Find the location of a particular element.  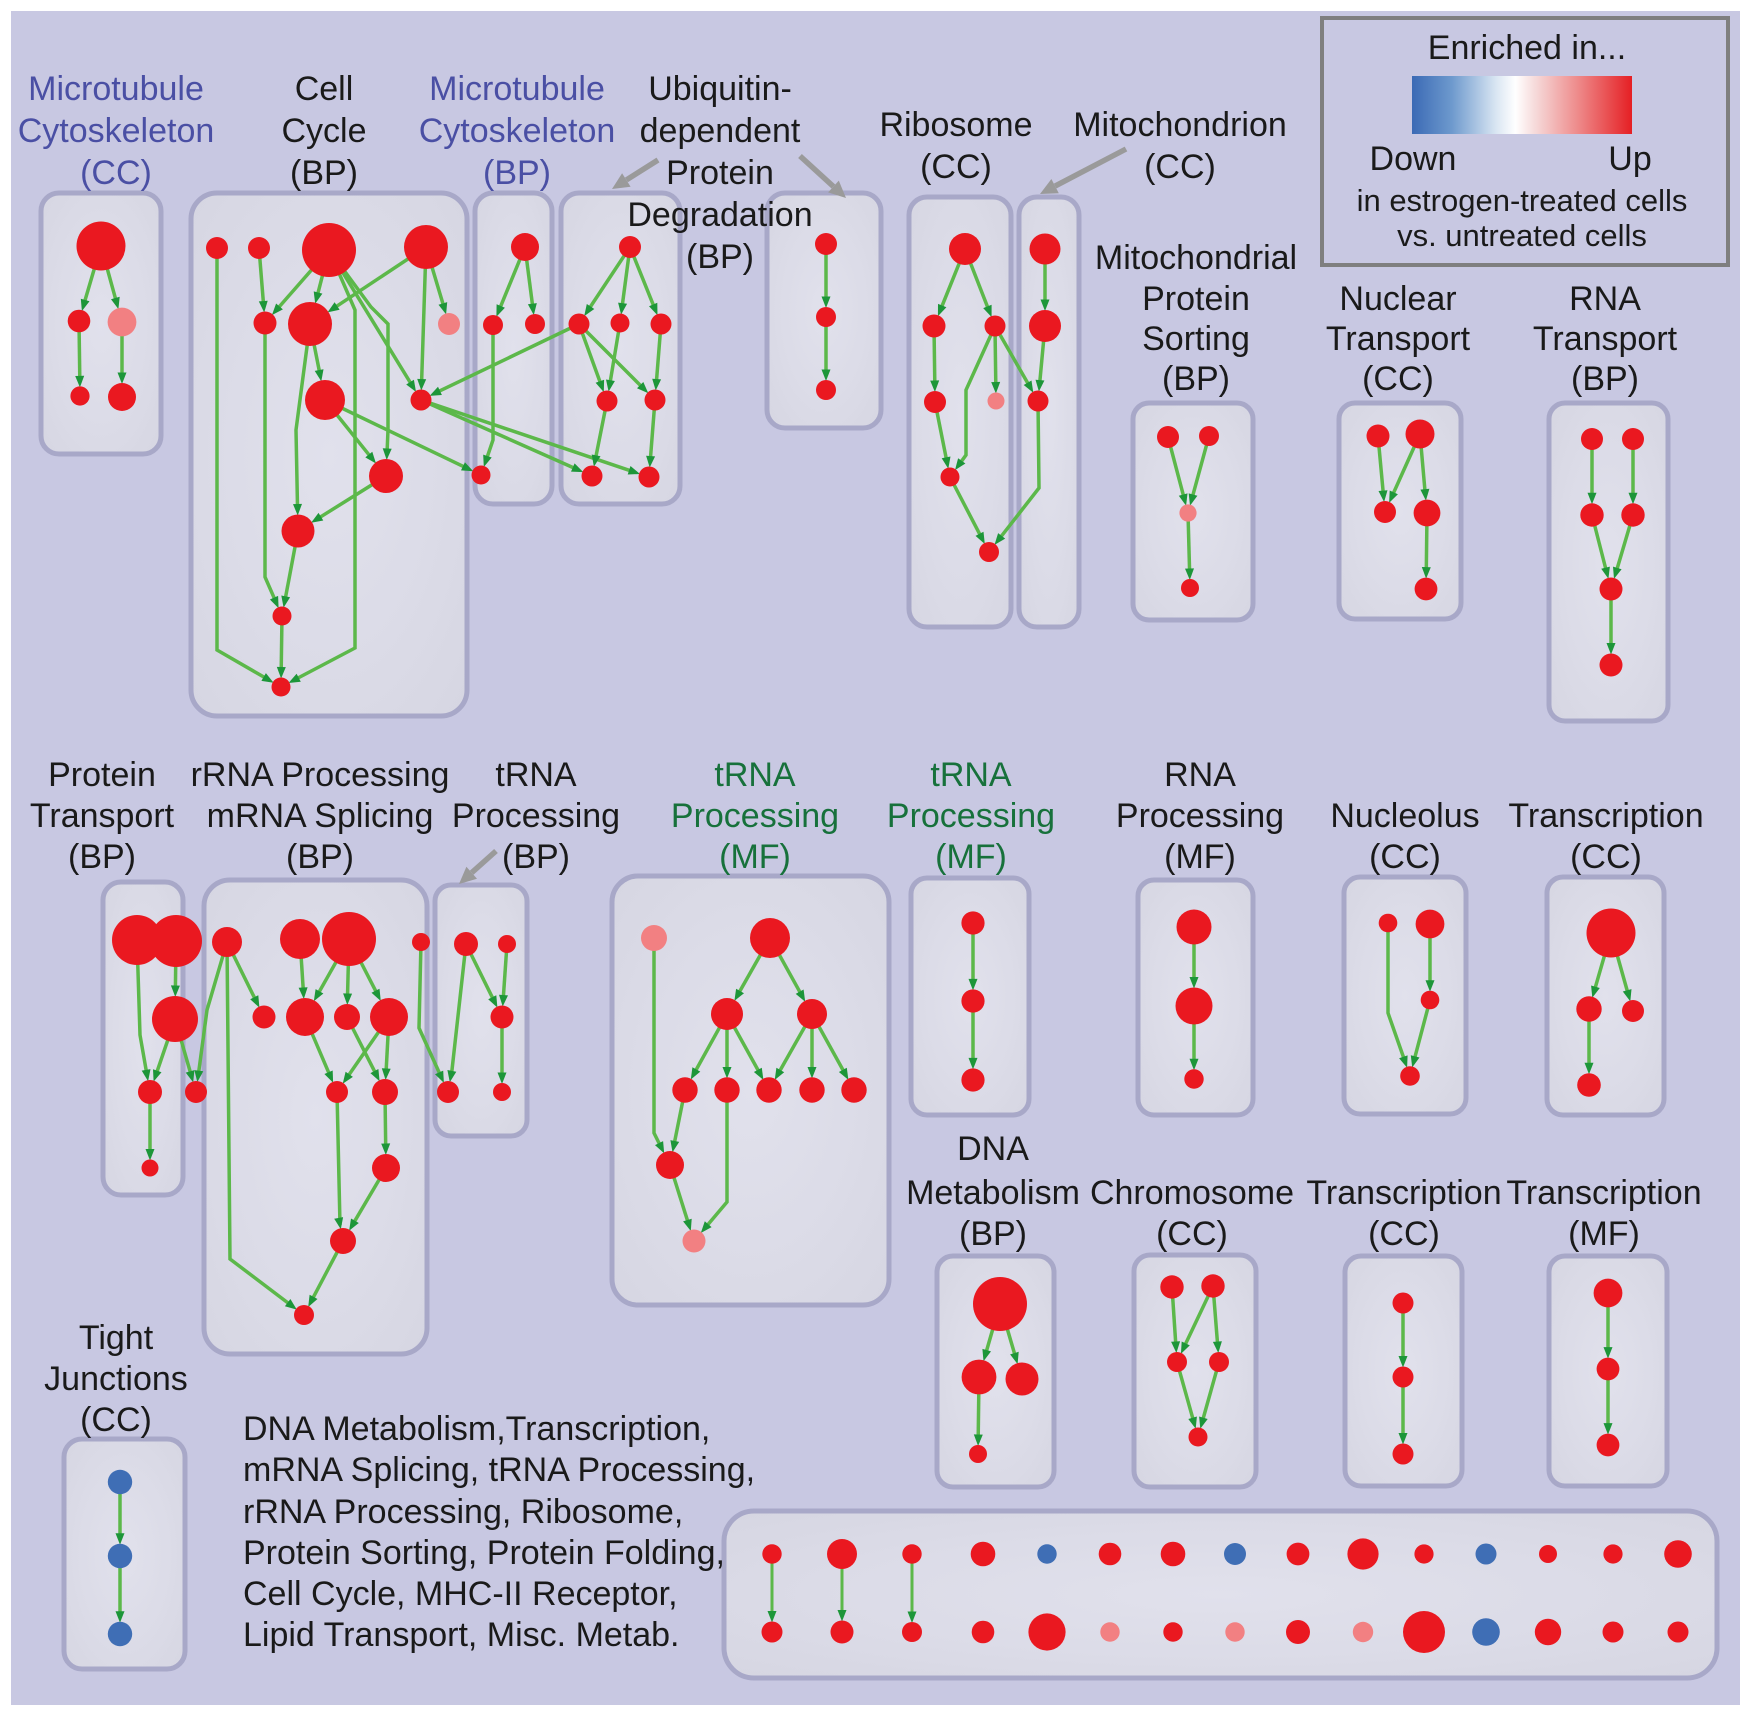

svg-text: Chromosome is located at coordinates (1192, 1193).